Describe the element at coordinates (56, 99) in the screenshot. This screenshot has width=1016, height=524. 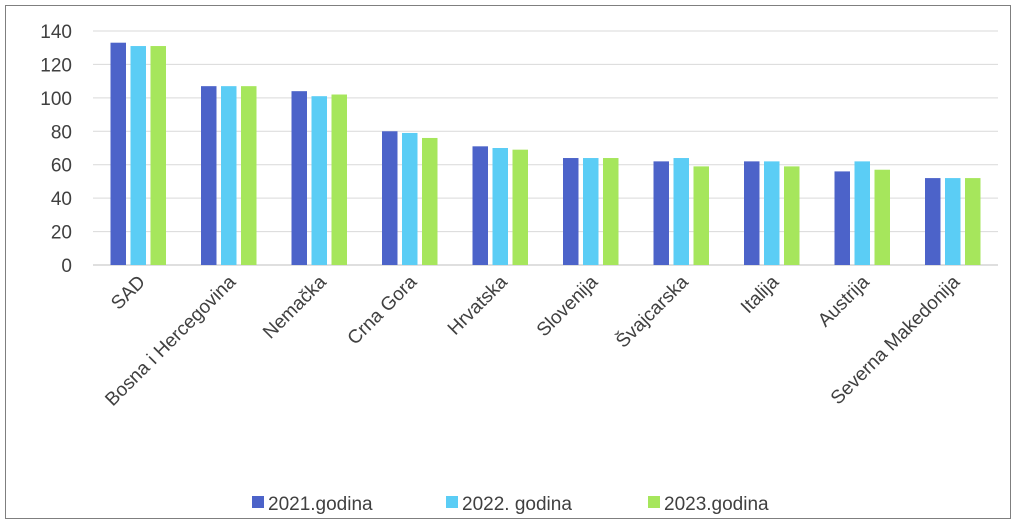
I see `y-tick-label: 100` at that location.